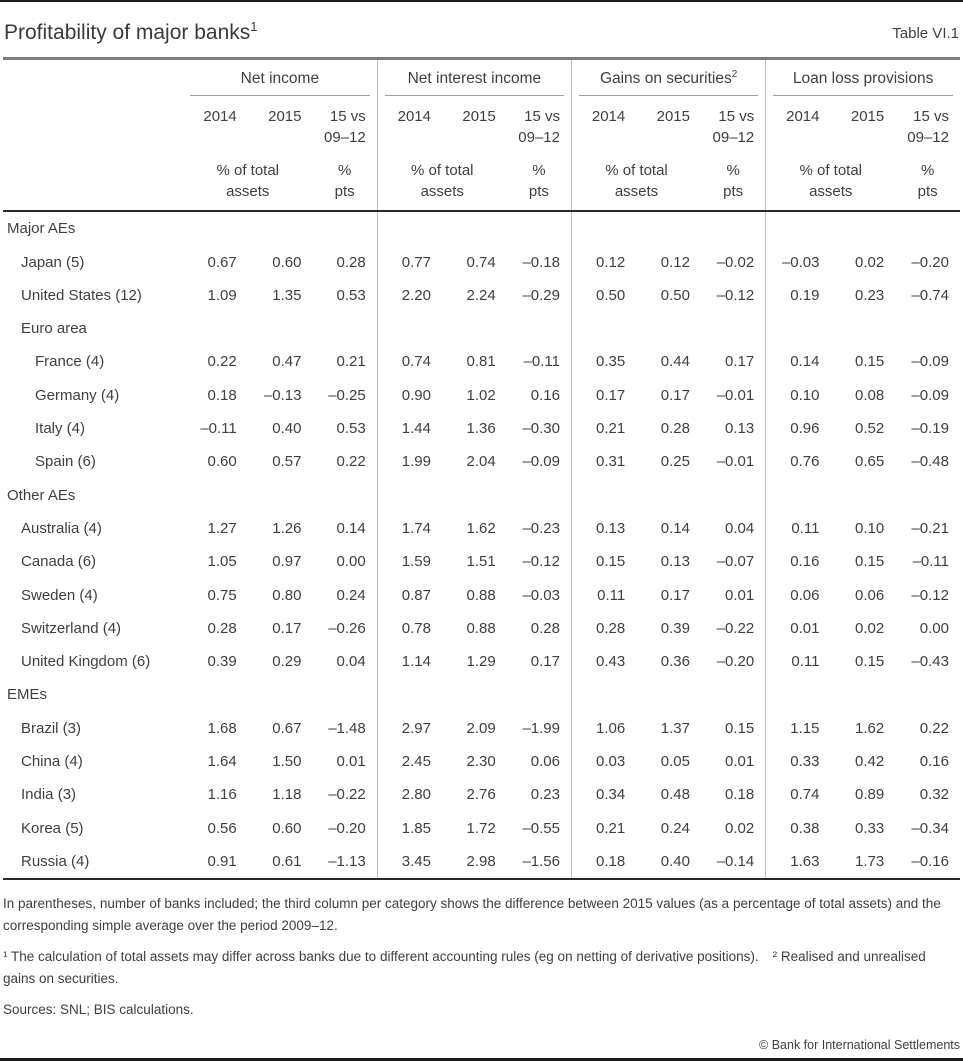 The height and width of the screenshot is (1061, 963). What do you see at coordinates (798, 595) in the screenshot?
I see `value-cell: 0.06` at bounding box center [798, 595].